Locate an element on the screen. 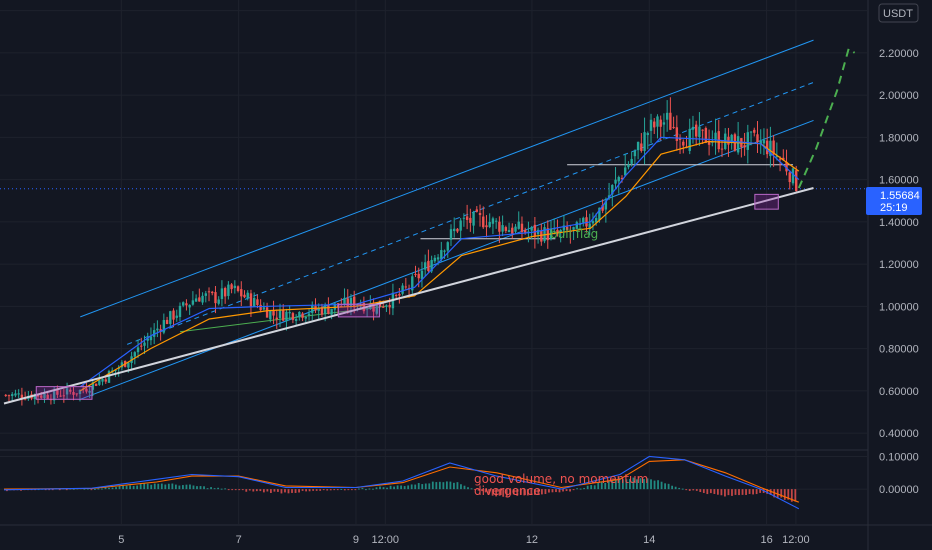 The image size is (932, 550). indicator-axis: 0.10000 0.00000 is located at coordinates (899, 474).